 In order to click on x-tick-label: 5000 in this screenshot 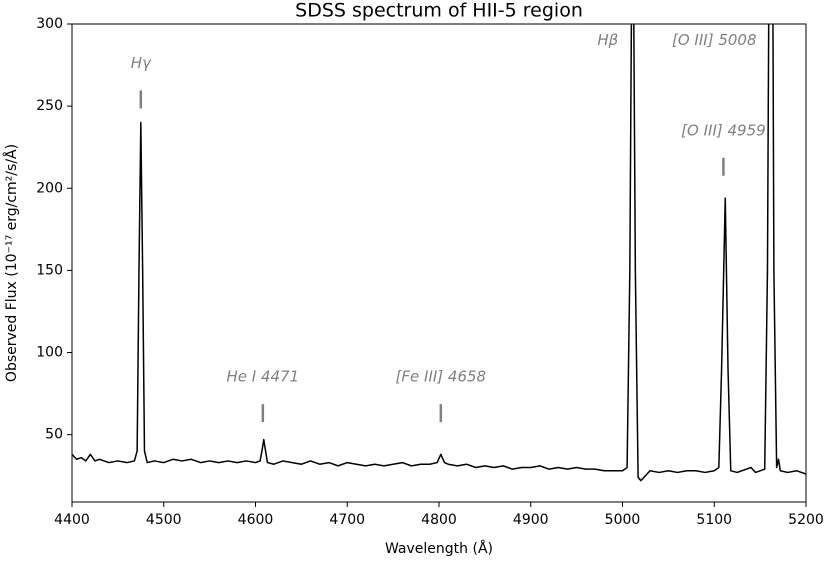, I will do `click(623, 520)`.